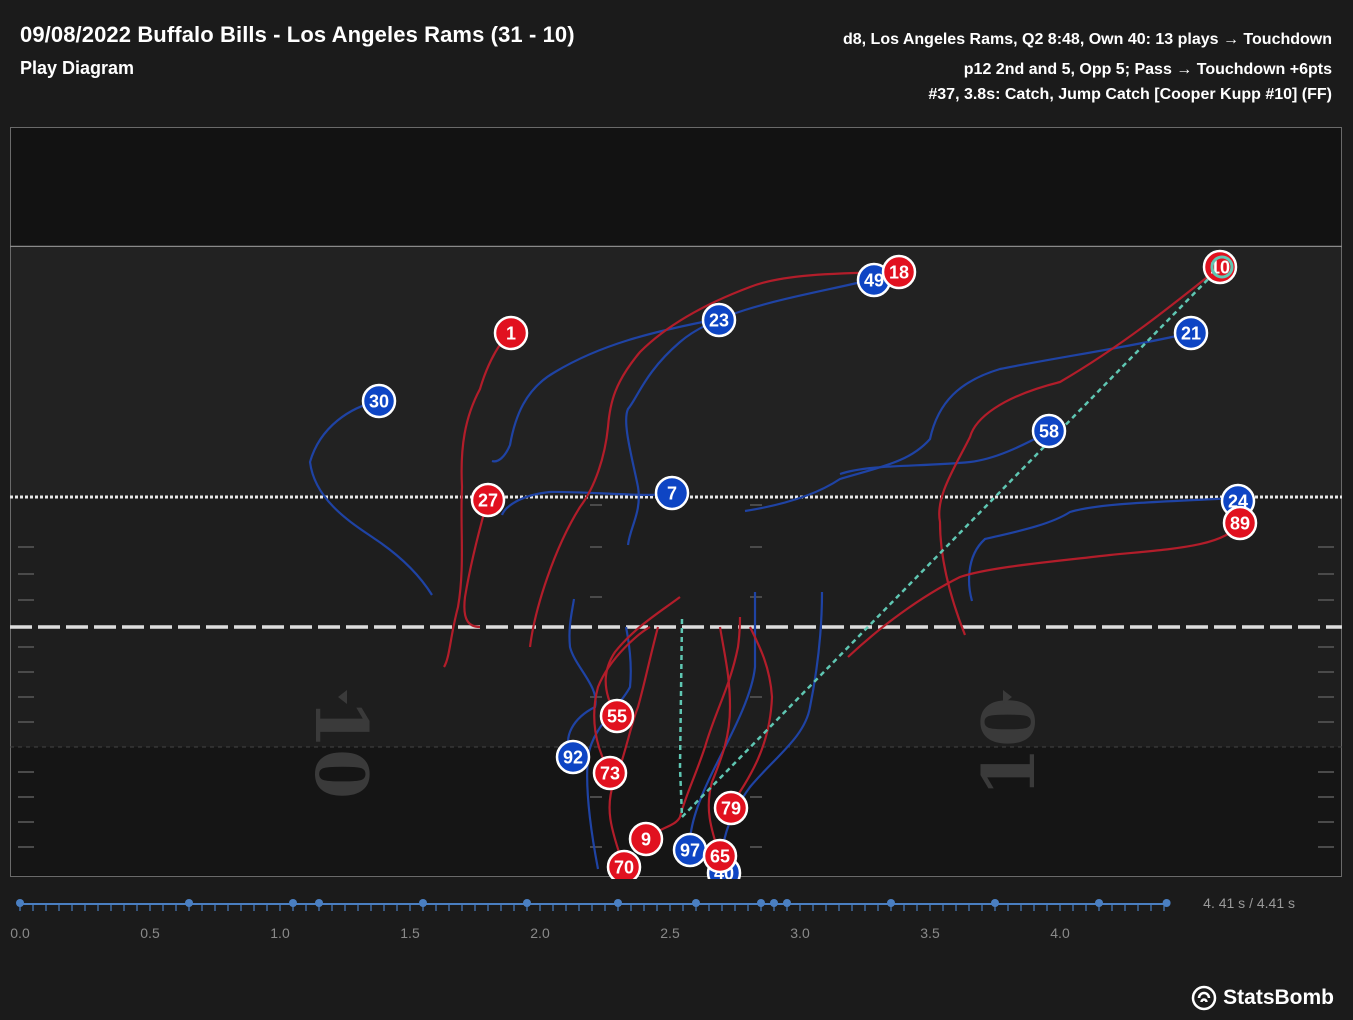 This screenshot has height=1020, width=1353. I want to click on player-number: 18, so click(899, 273).